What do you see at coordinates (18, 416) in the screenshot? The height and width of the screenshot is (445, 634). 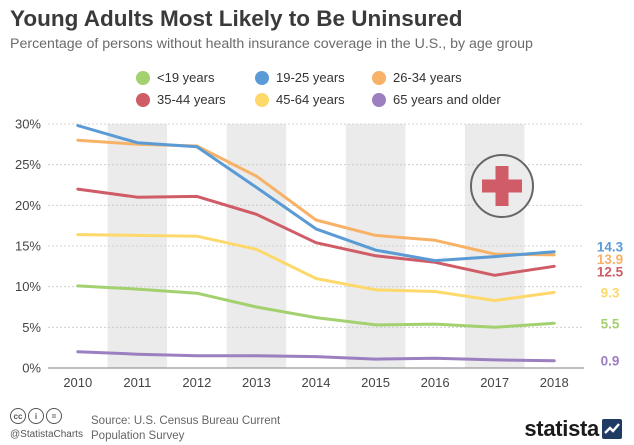 I see `creative-commons-icon: cc` at bounding box center [18, 416].